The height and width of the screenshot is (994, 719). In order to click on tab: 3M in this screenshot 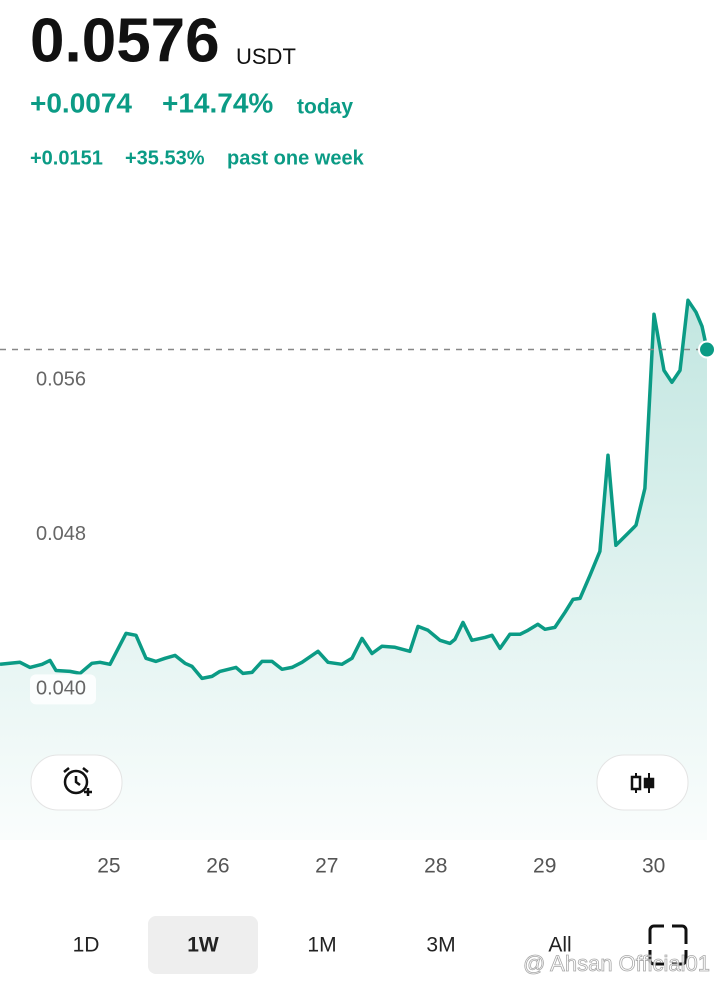, I will do `click(440, 945)`.